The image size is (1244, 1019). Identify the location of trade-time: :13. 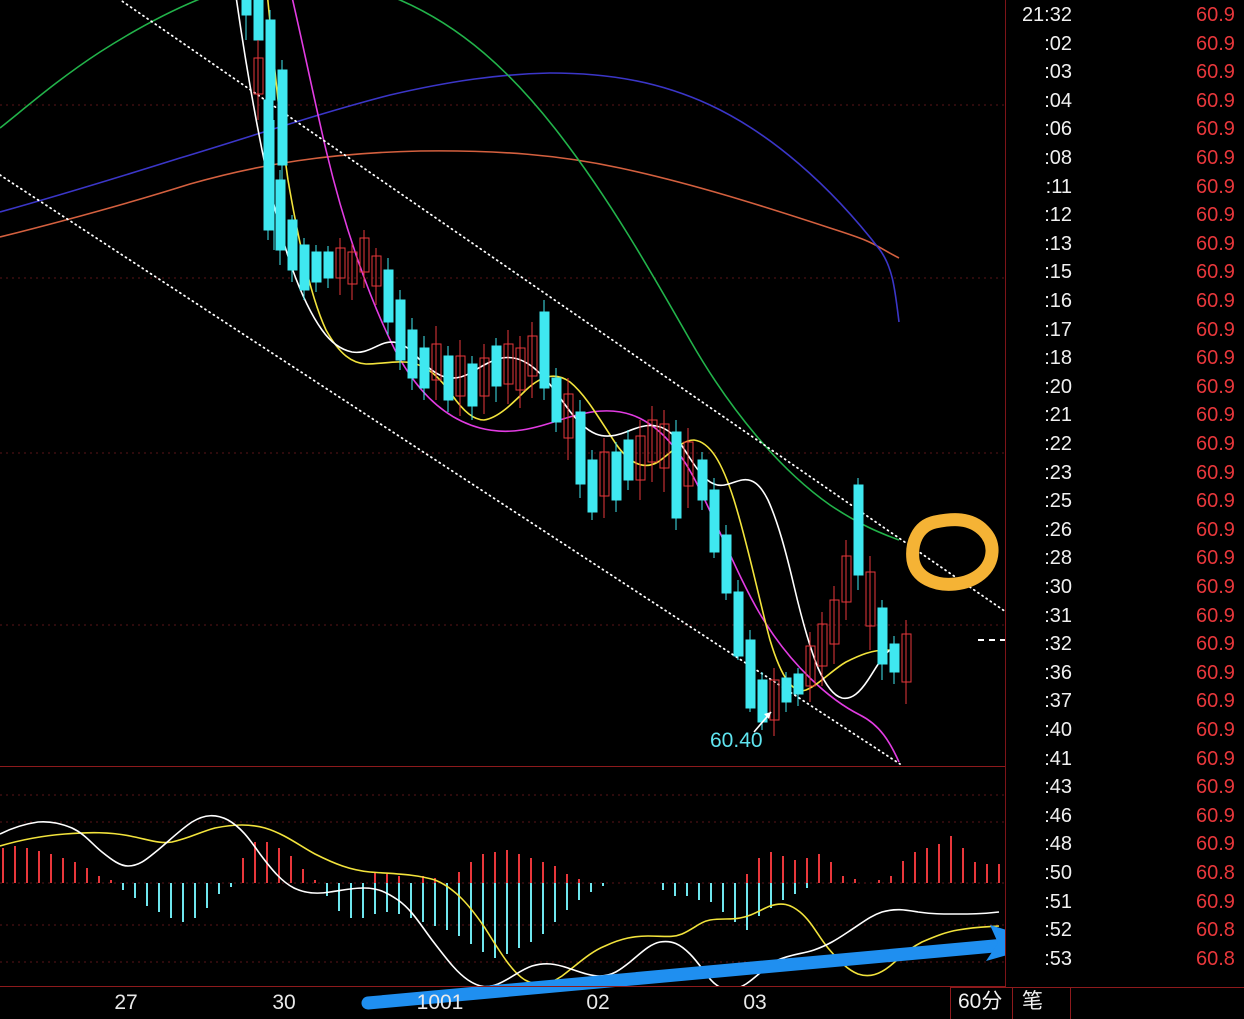
(1058, 243).